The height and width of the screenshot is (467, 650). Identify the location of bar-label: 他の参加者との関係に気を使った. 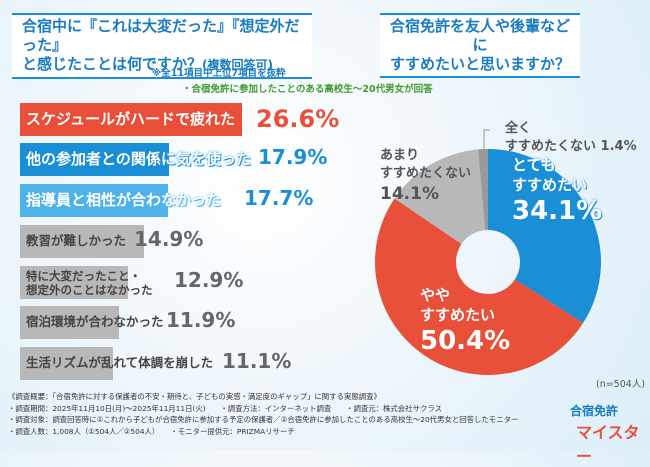
(138, 158).